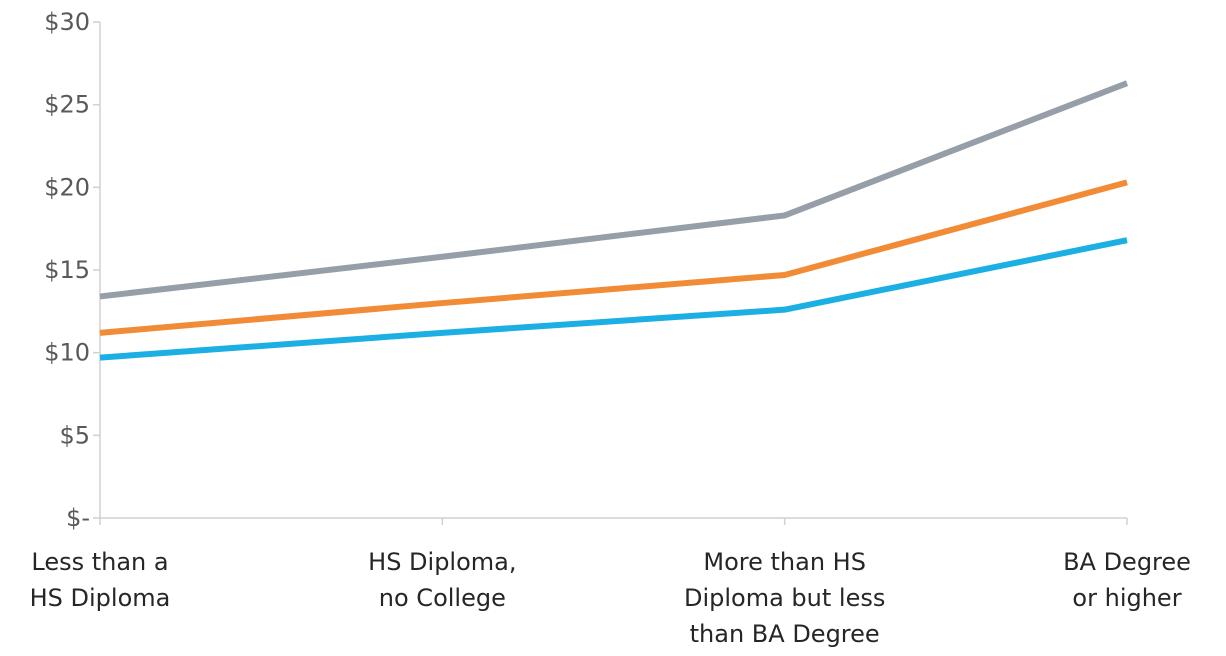 The width and height of the screenshot is (1226, 656). Describe the element at coordinates (100, 580) in the screenshot. I see `x-category-label: Less than a HS Diploma` at that location.